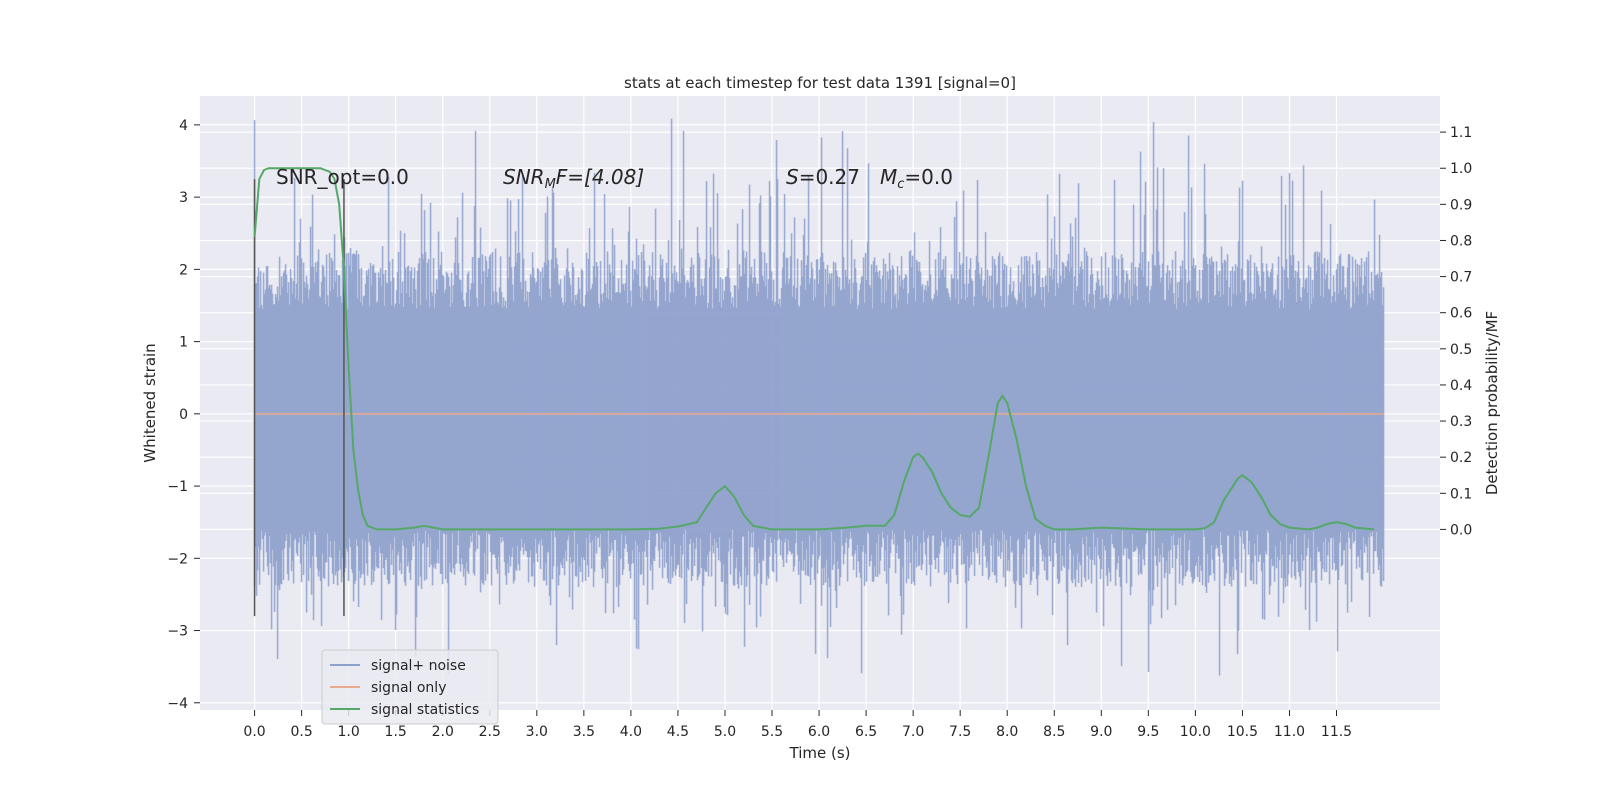 The height and width of the screenshot is (800, 1600). What do you see at coordinates (1461, 494) in the screenshot?
I see `right-tick-label: 0.1` at bounding box center [1461, 494].